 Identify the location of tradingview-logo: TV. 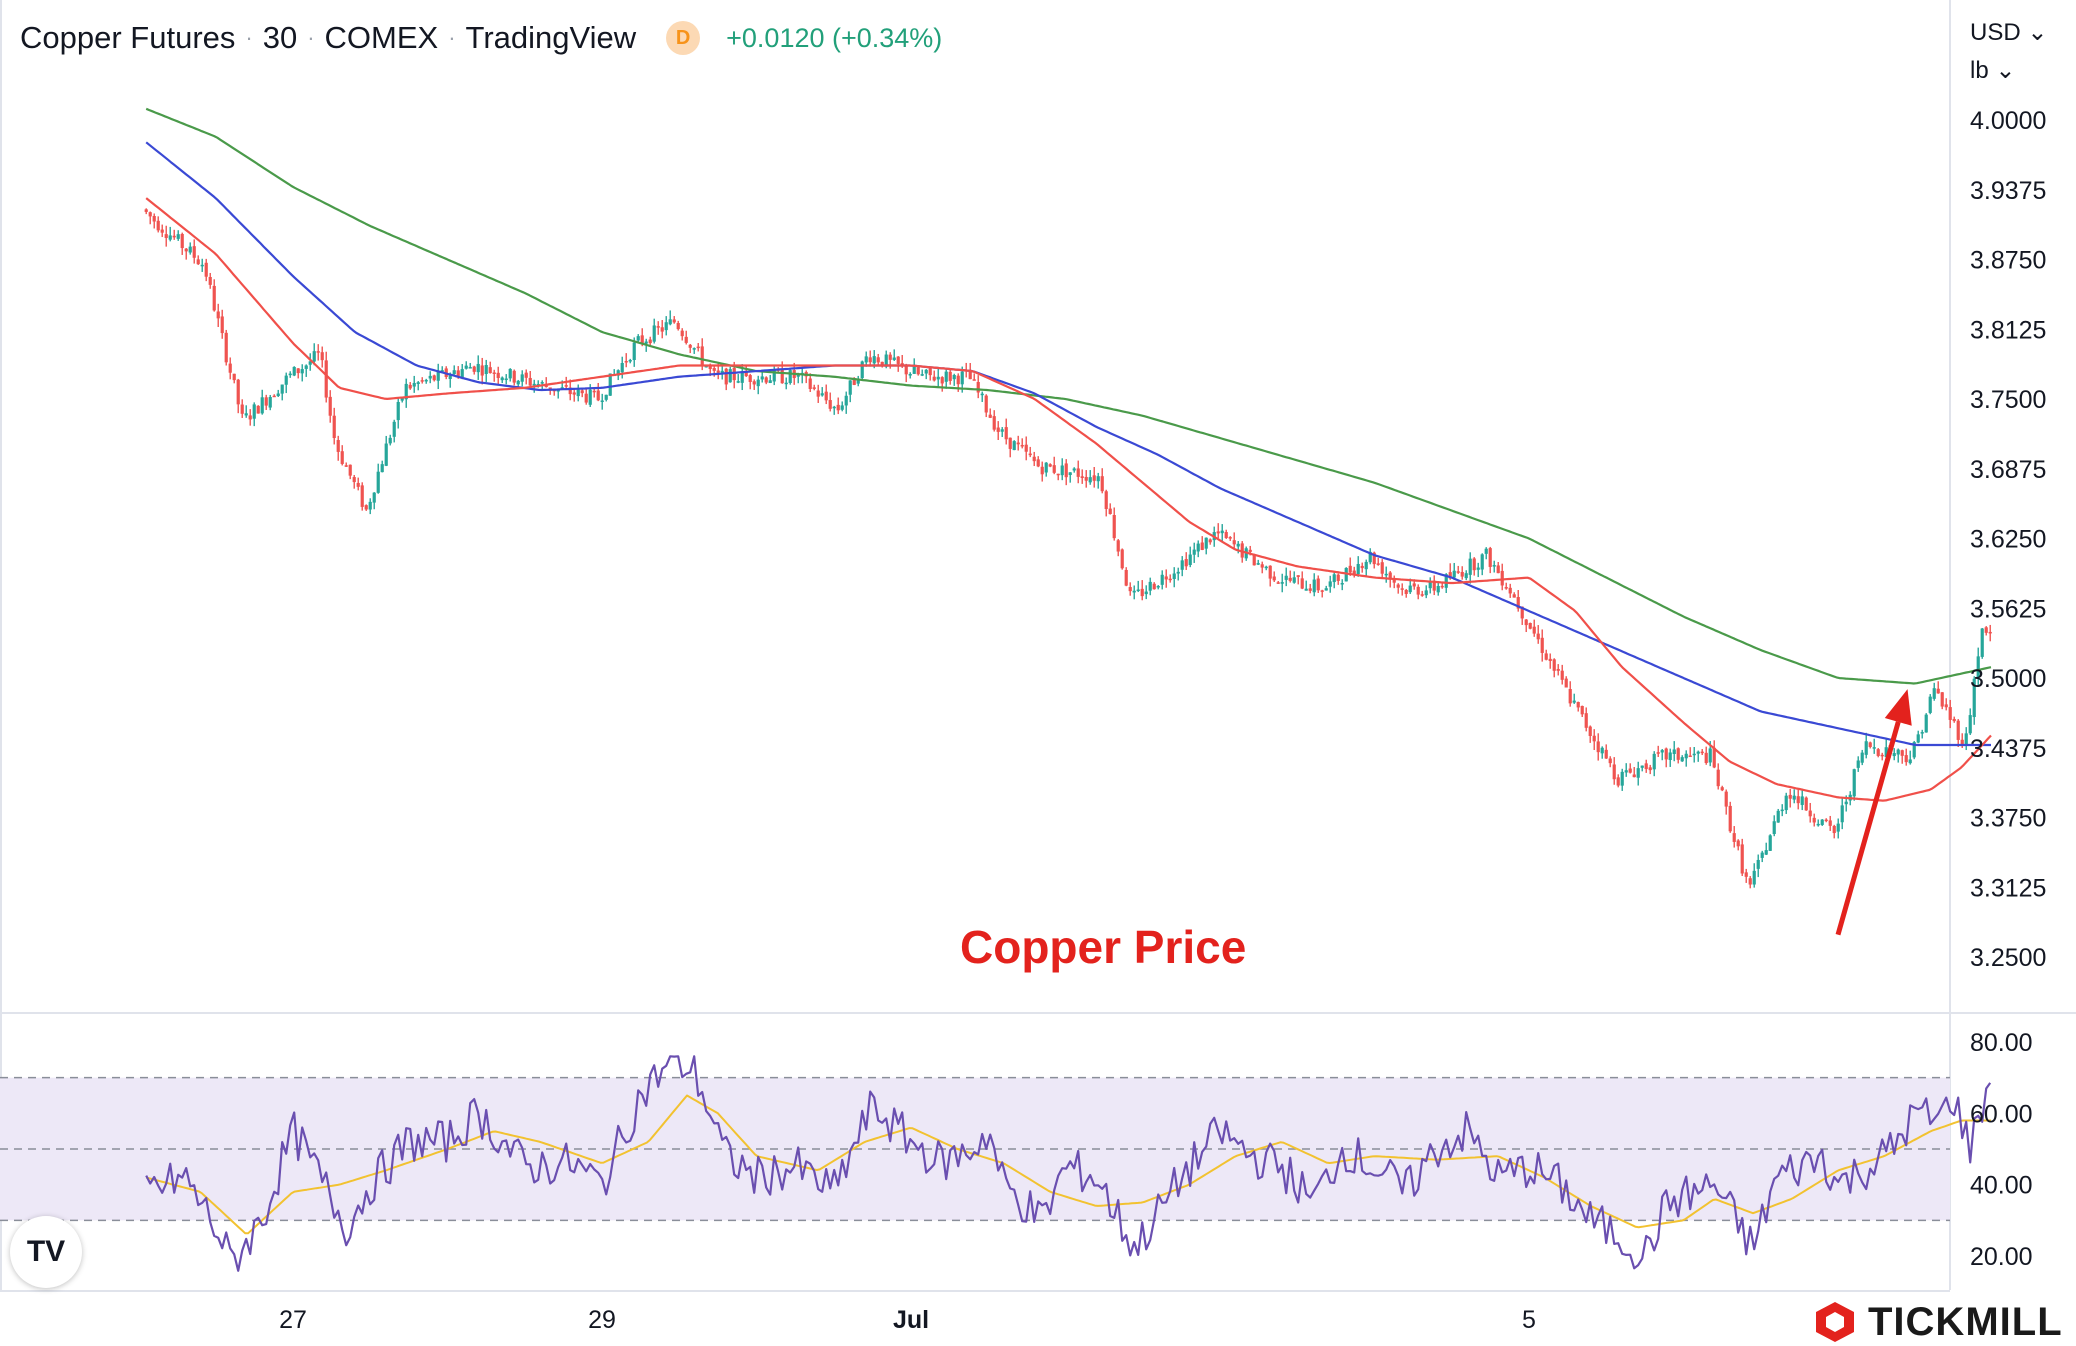
(46, 1252).